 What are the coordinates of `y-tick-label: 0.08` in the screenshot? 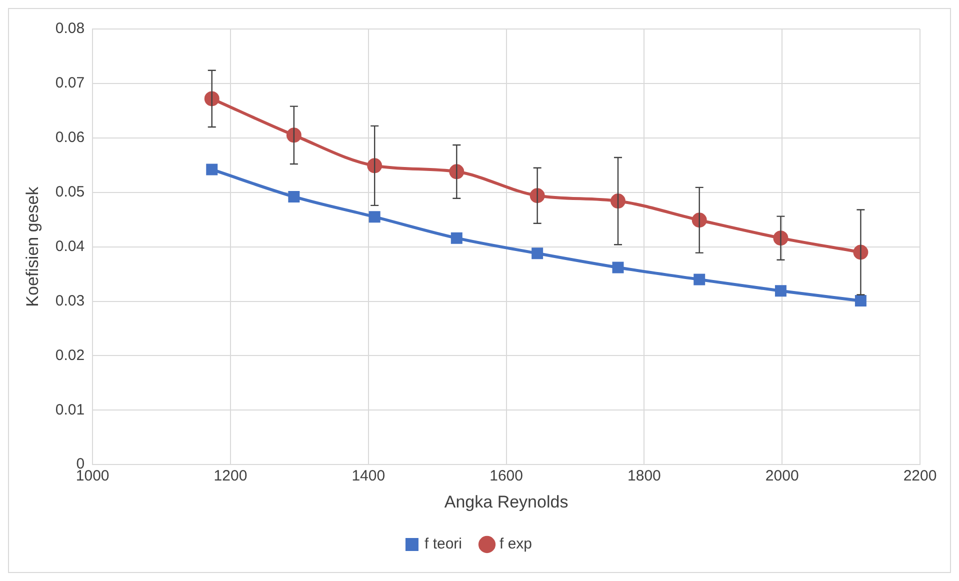 It's located at (70, 29).